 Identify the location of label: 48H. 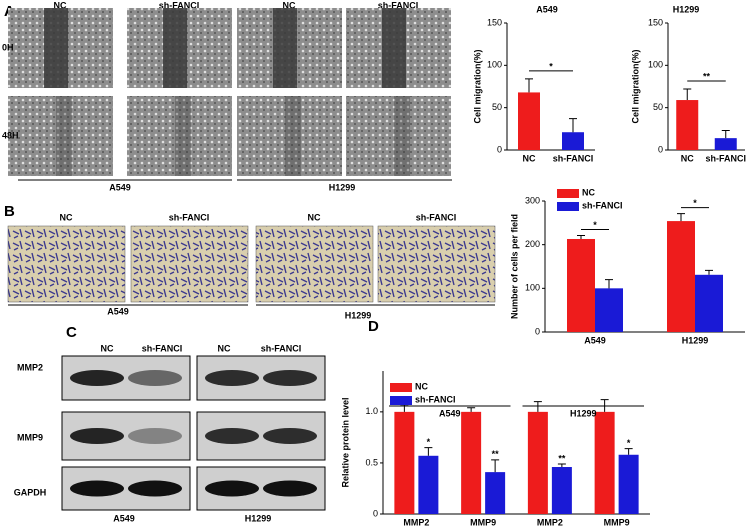
(10, 135).